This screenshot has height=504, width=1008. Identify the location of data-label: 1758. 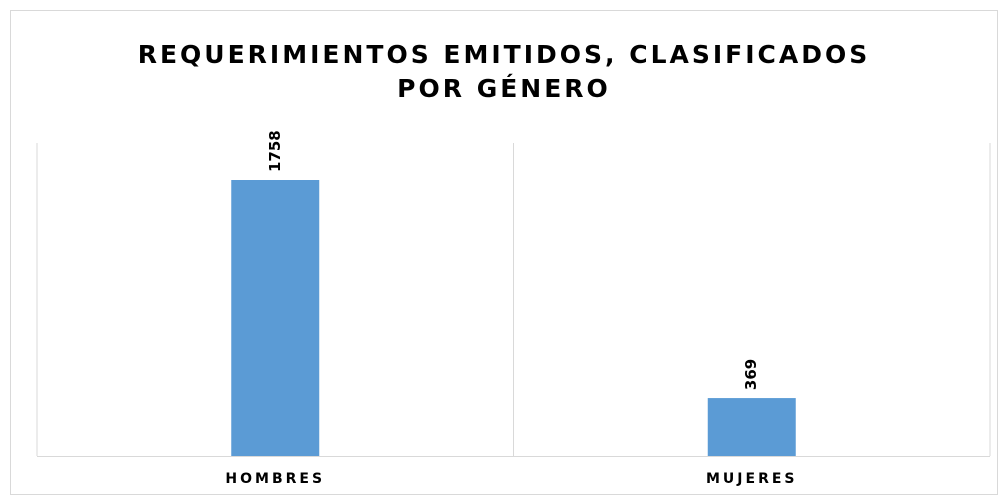
(275, 151).